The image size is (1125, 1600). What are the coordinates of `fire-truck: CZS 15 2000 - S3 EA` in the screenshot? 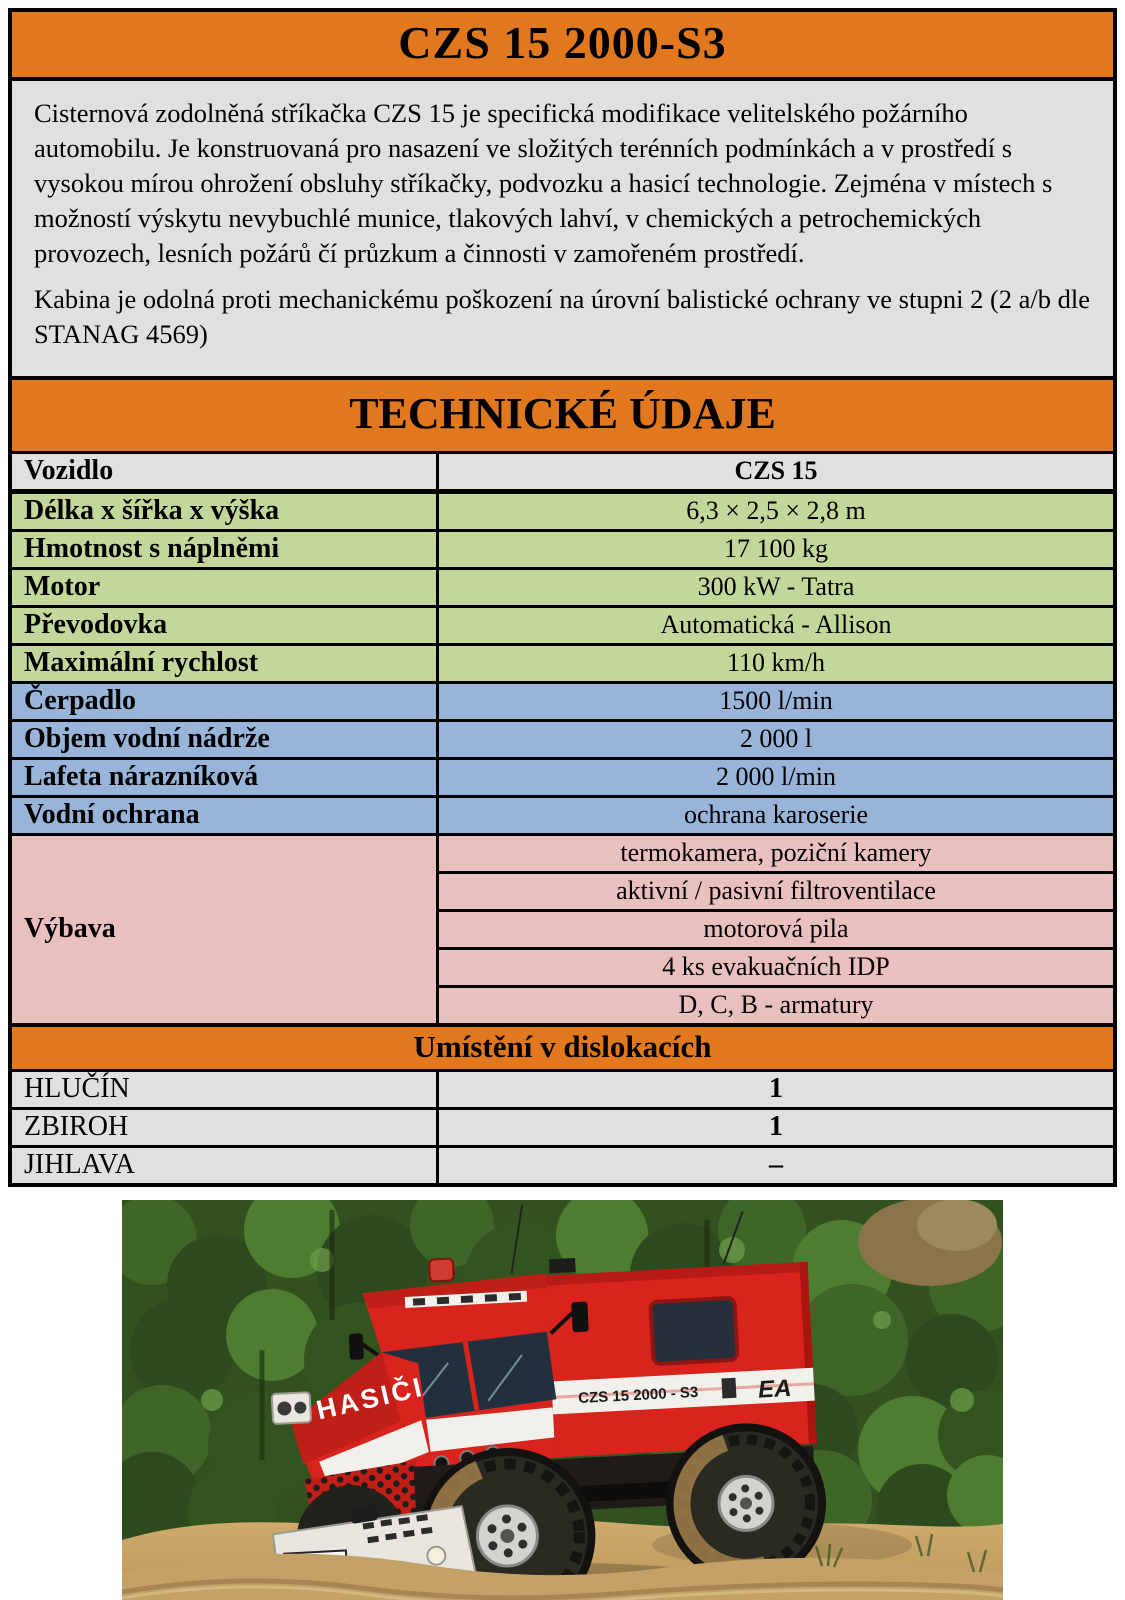 It's located at (548, 1402).